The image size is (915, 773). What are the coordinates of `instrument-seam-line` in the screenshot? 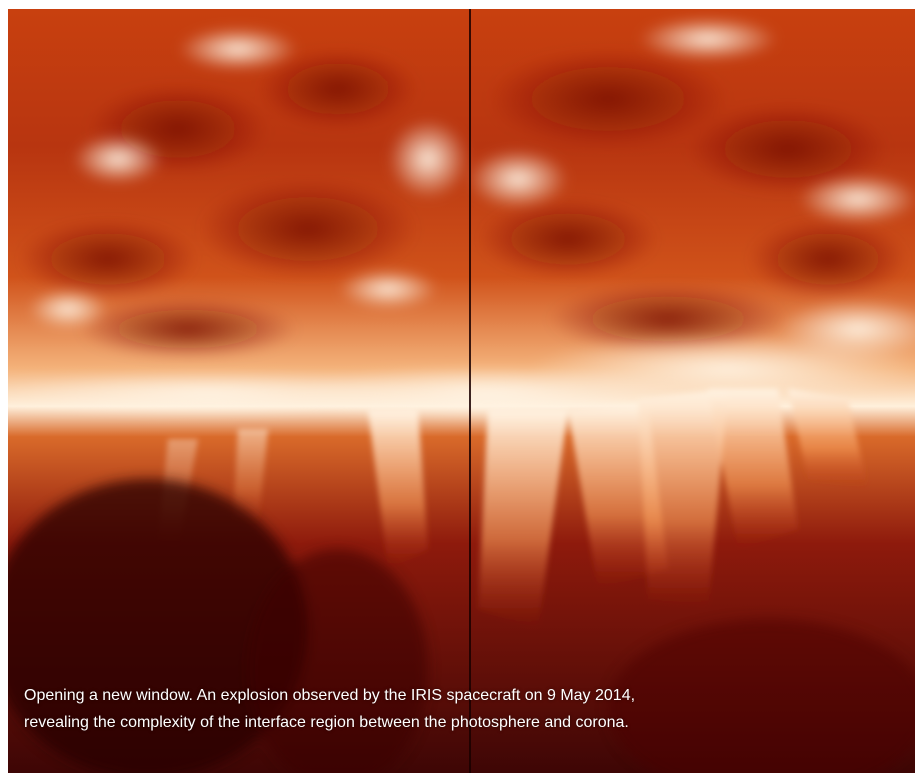 It's located at (470, 391).